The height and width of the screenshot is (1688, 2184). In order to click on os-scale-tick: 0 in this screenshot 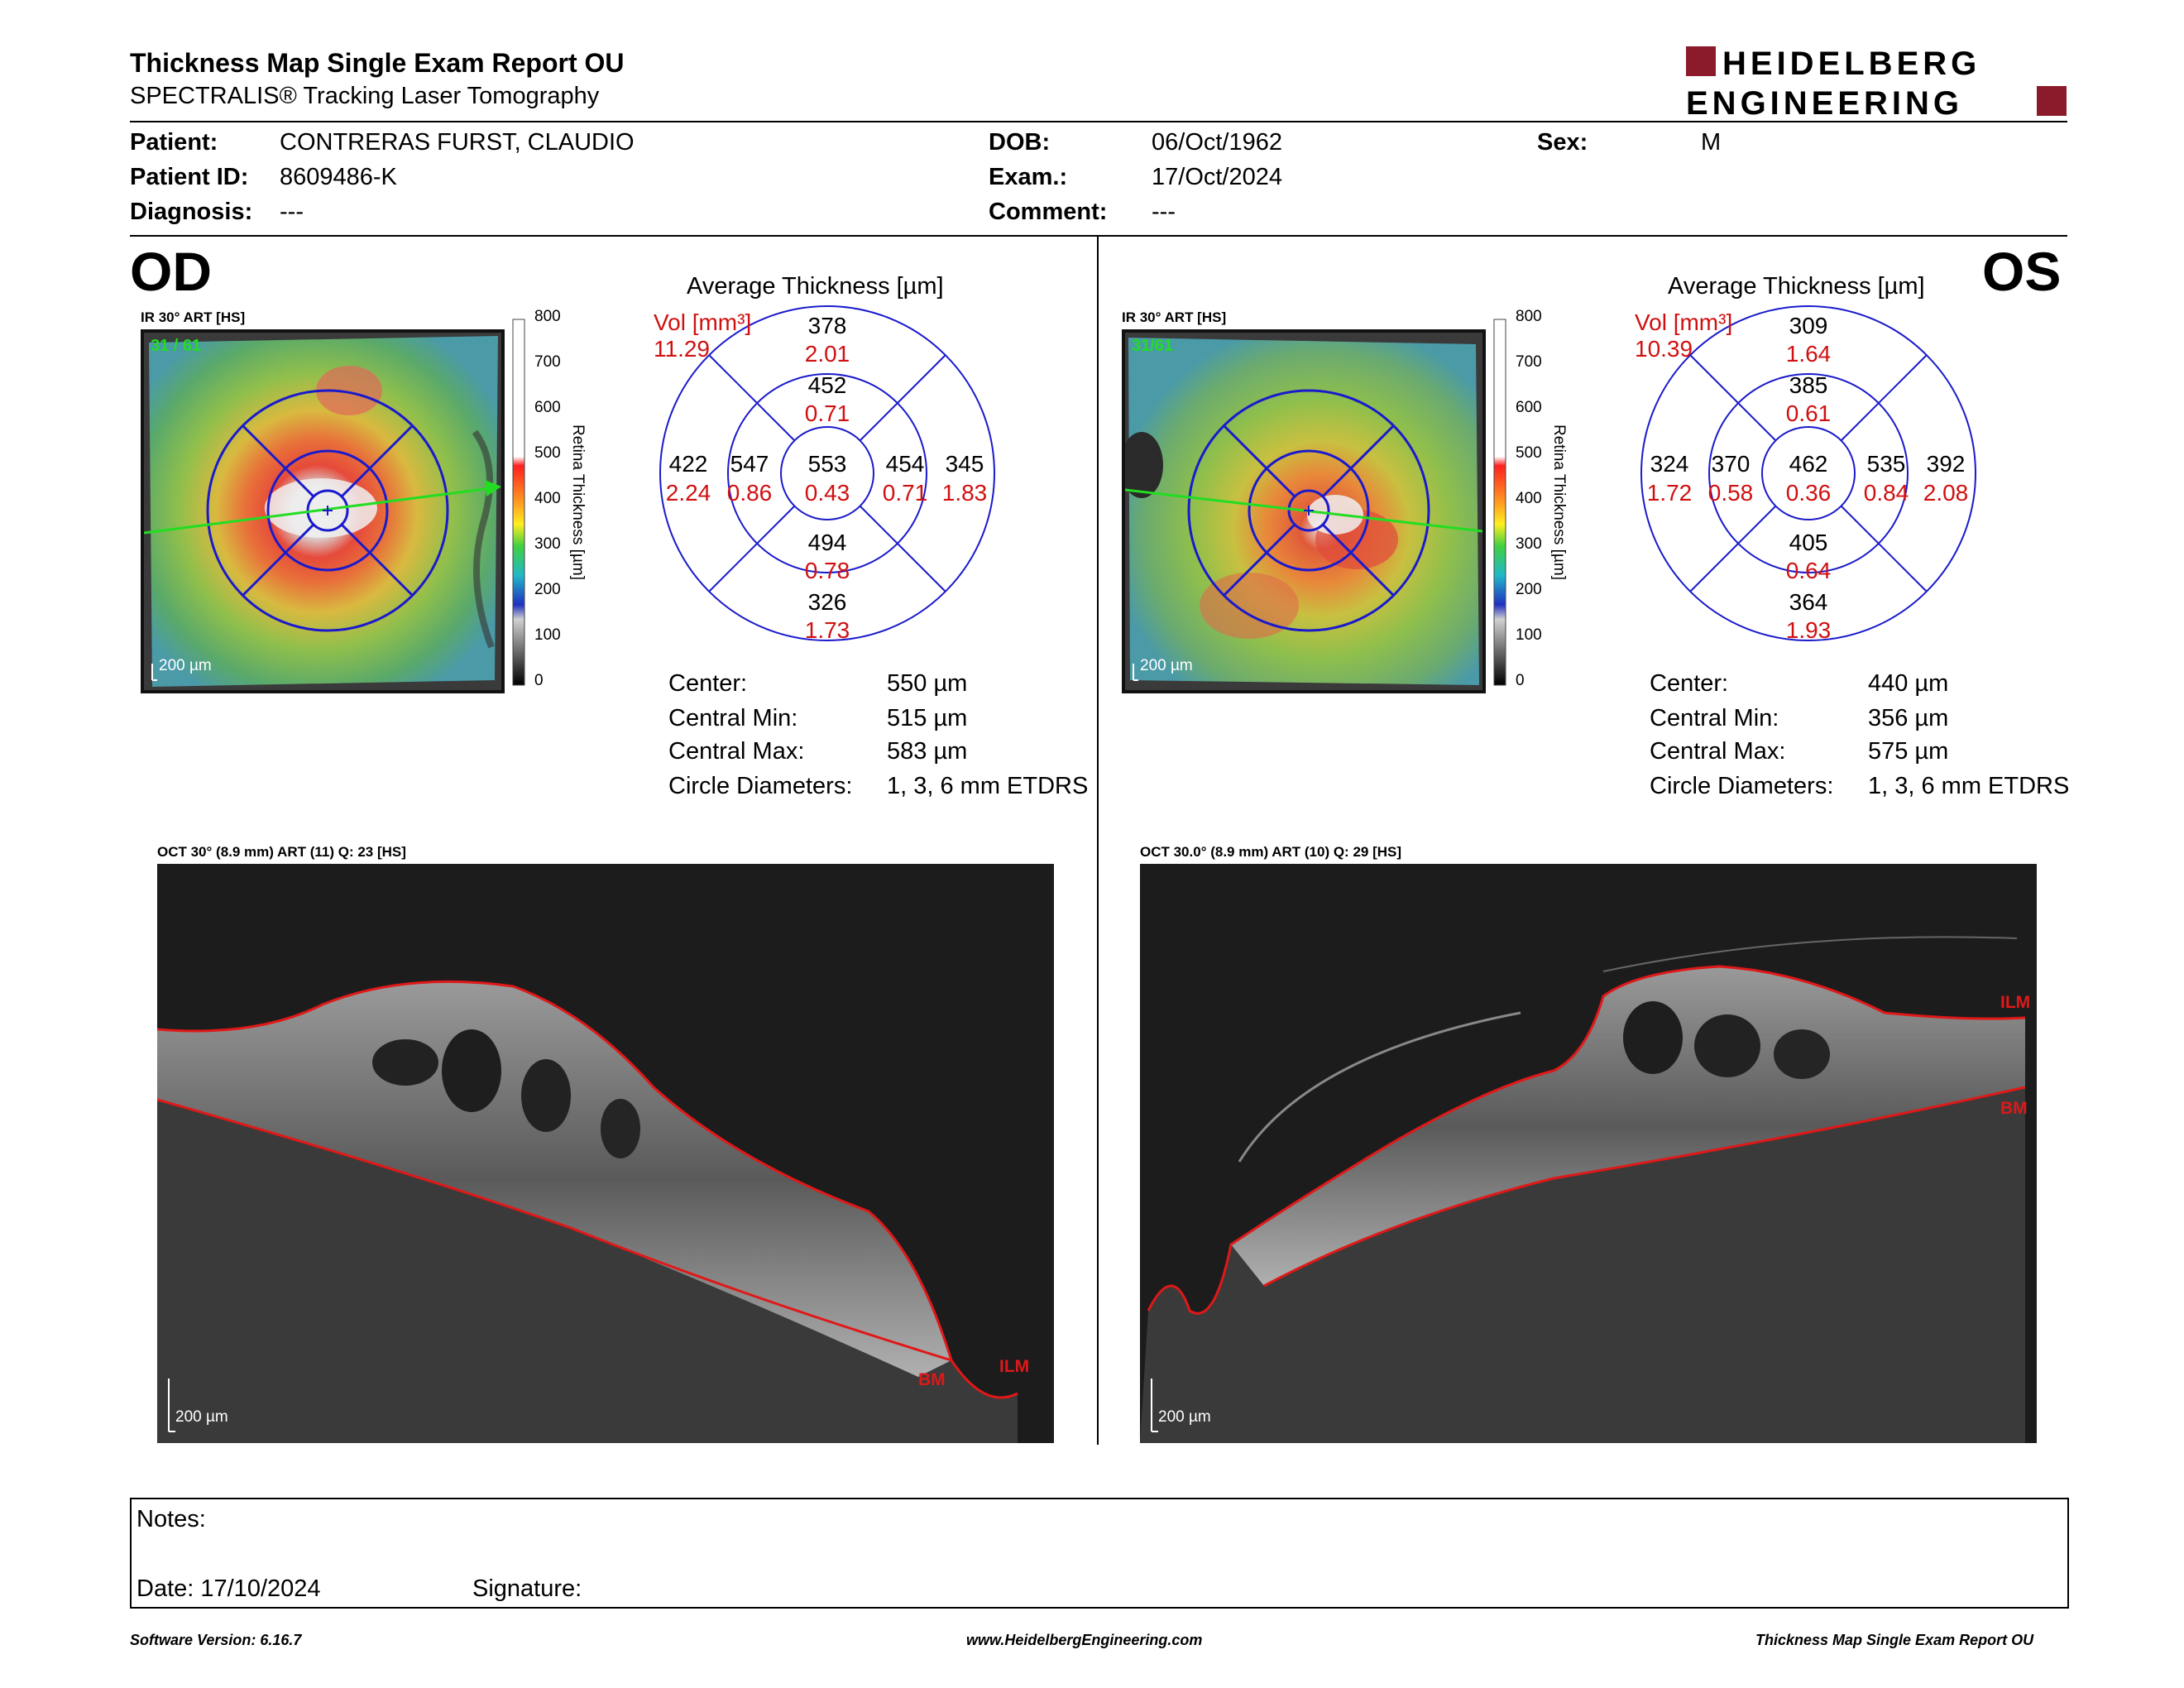, I will do `click(1520, 680)`.